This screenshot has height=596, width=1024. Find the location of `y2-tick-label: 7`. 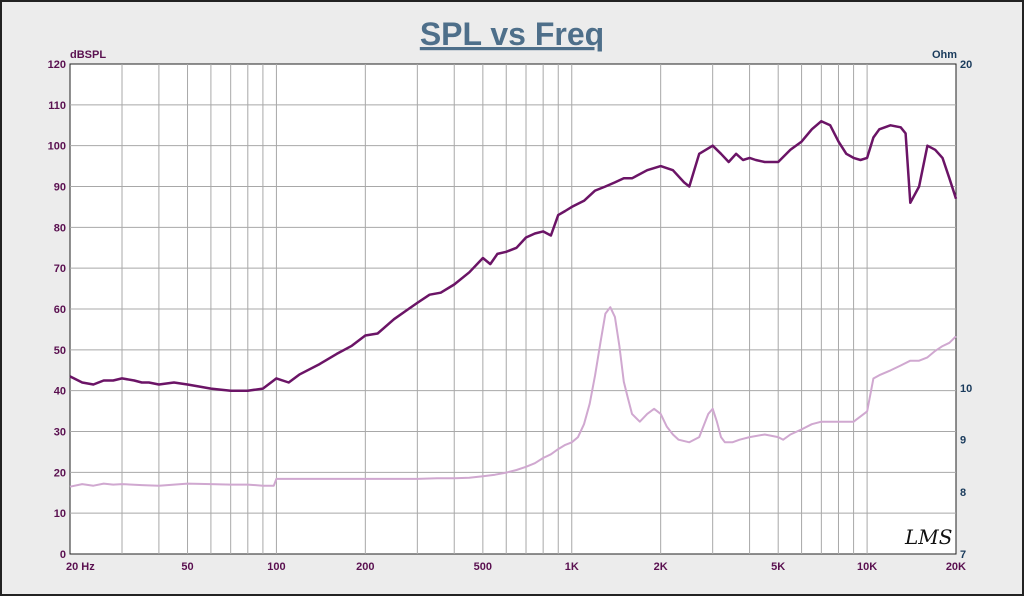

y2-tick-label: 7 is located at coordinates (963, 555).